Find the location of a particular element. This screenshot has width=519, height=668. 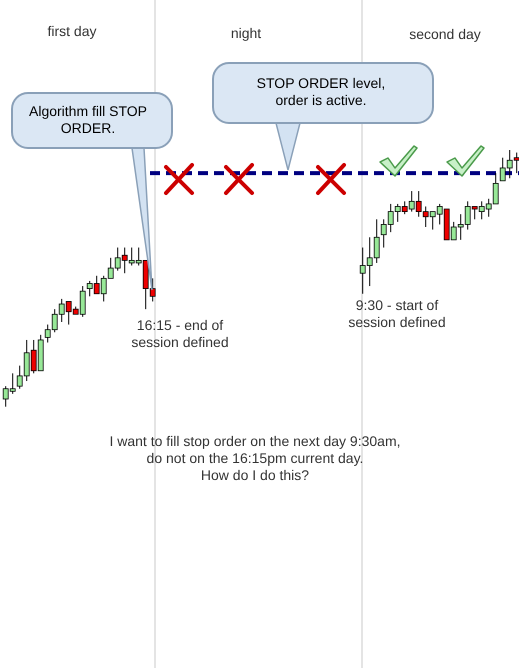

text: Algorithm fill STOP ORDER. is located at coordinates (88, 119).